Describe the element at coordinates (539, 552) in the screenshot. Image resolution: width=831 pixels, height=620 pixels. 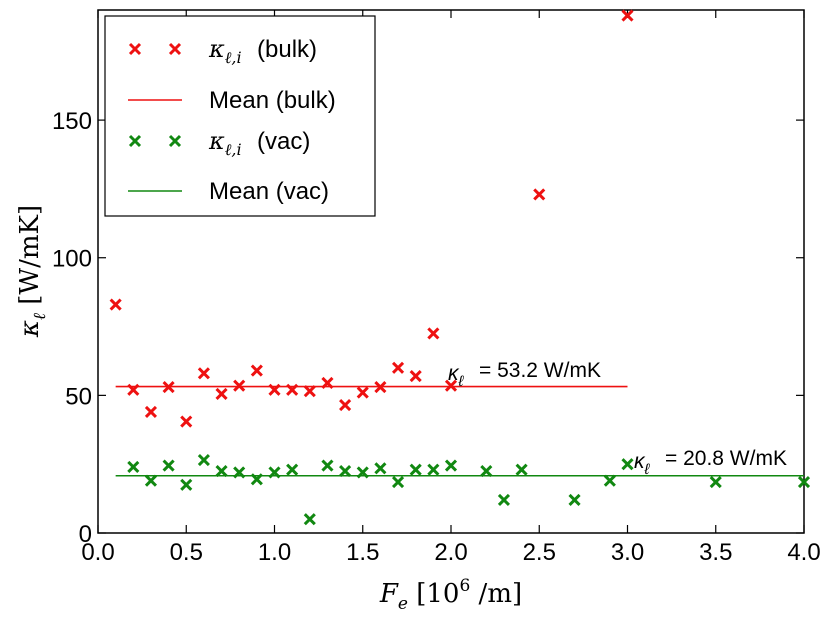
I see `x-tick-label: 2.5` at that location.